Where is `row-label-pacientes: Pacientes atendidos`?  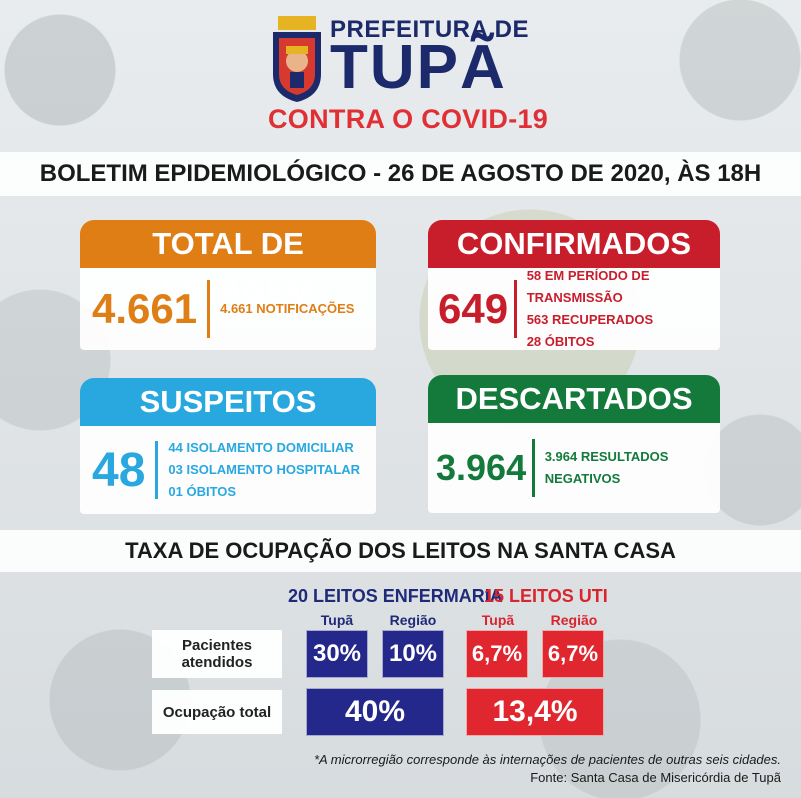
row-label-pacientes: Pacientes atendidos is located at coordinates (217, 654).